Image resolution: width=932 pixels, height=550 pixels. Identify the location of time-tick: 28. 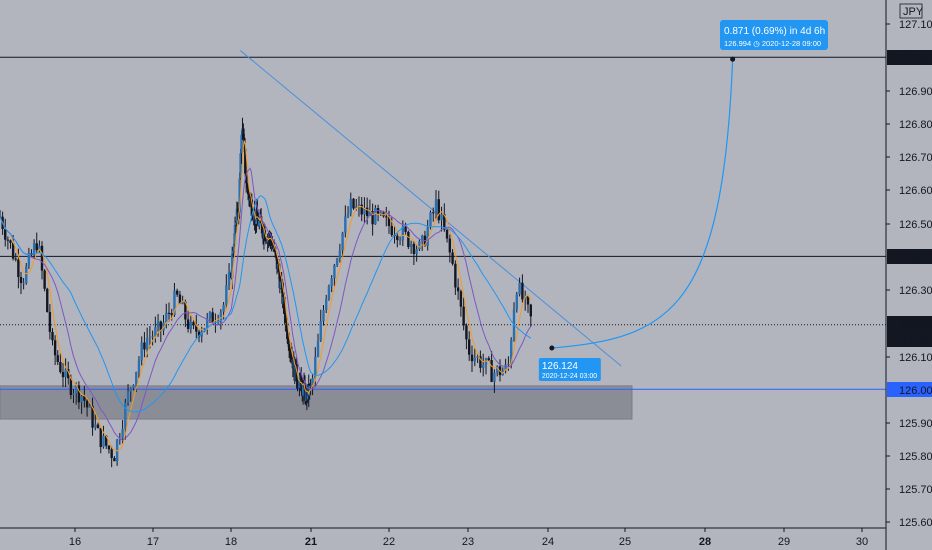
(705, 542).